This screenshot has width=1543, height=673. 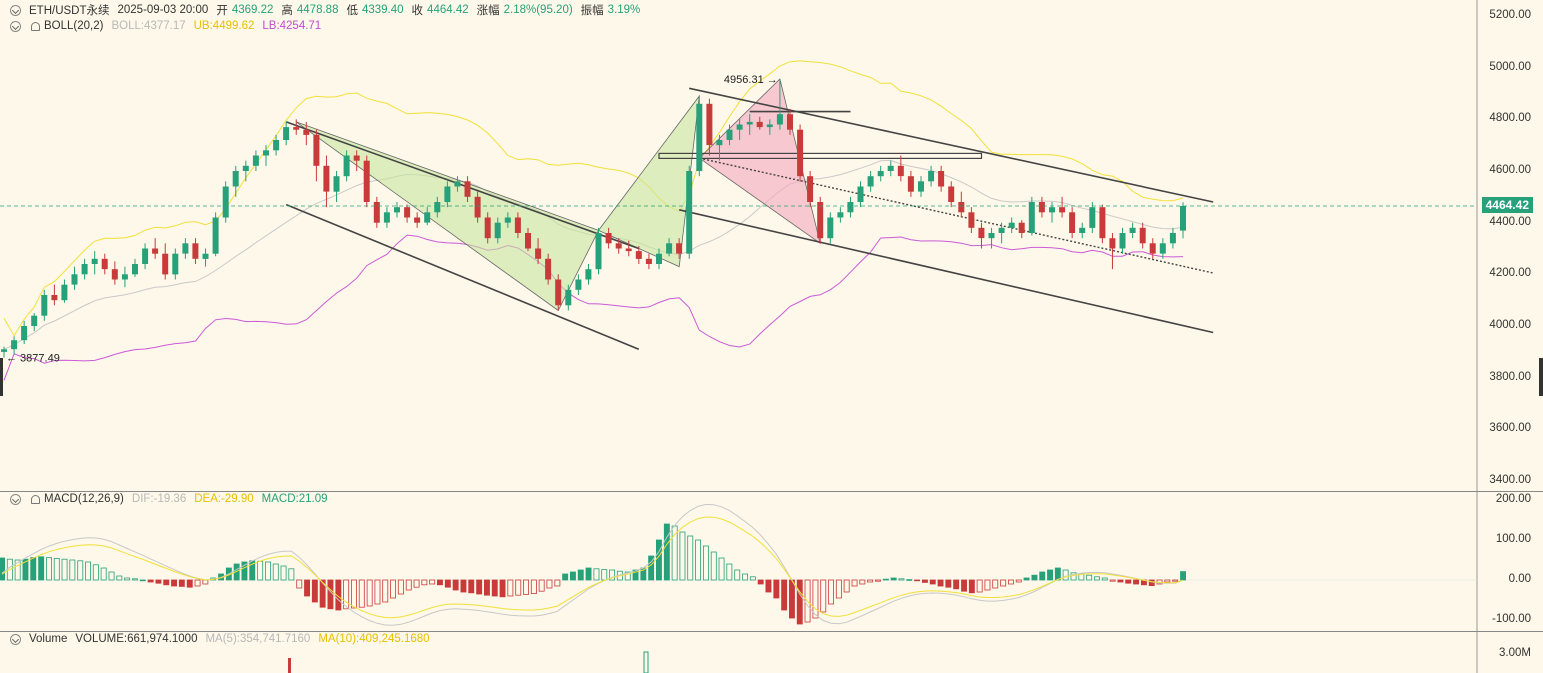 What do you see at coordinates (352, 11) in the screenshot?
I see `low-label: 低` at bounding box center [352, 11].